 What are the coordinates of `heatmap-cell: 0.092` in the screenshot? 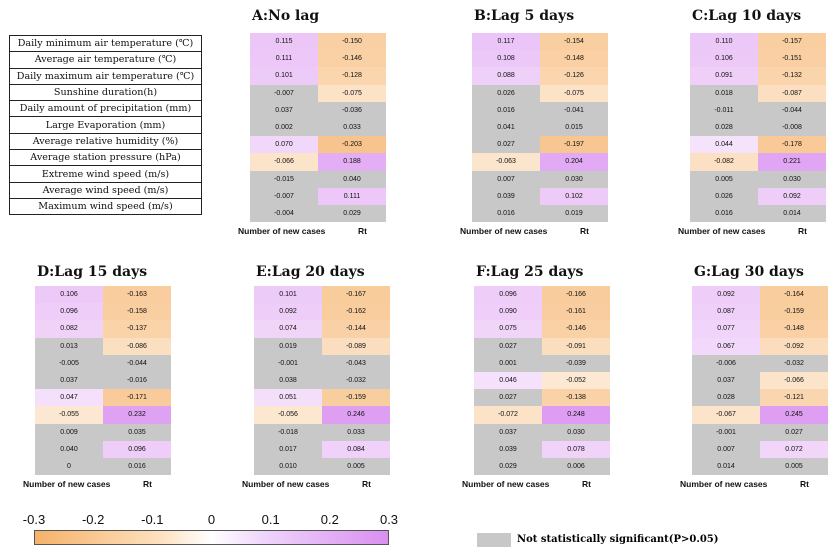 It's located at (288, 312).